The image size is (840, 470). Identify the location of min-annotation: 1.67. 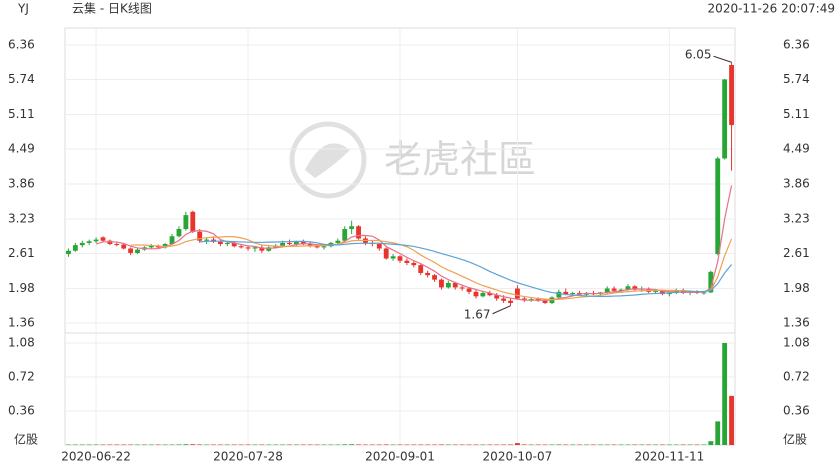
(477, 314).